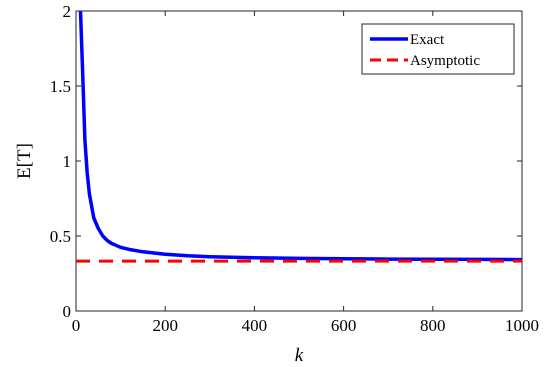 The image size is (545, 367). I want to click on legend-box, so click(438, 49).